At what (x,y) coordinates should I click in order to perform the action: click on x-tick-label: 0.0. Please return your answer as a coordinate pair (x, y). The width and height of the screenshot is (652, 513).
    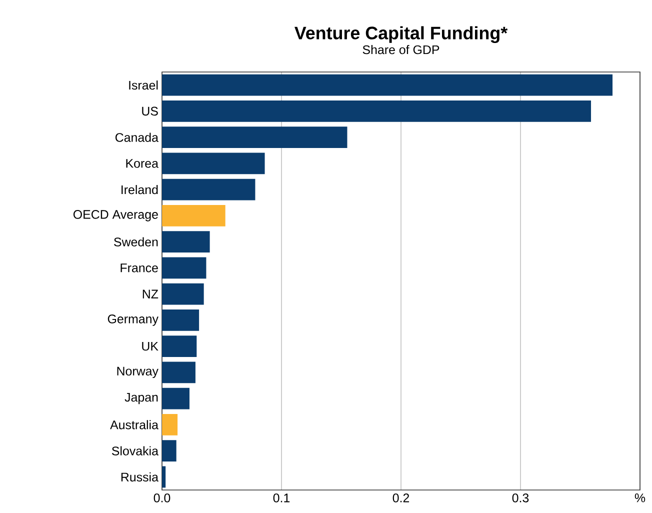
    Looking at the image, I should click on (162, 498).